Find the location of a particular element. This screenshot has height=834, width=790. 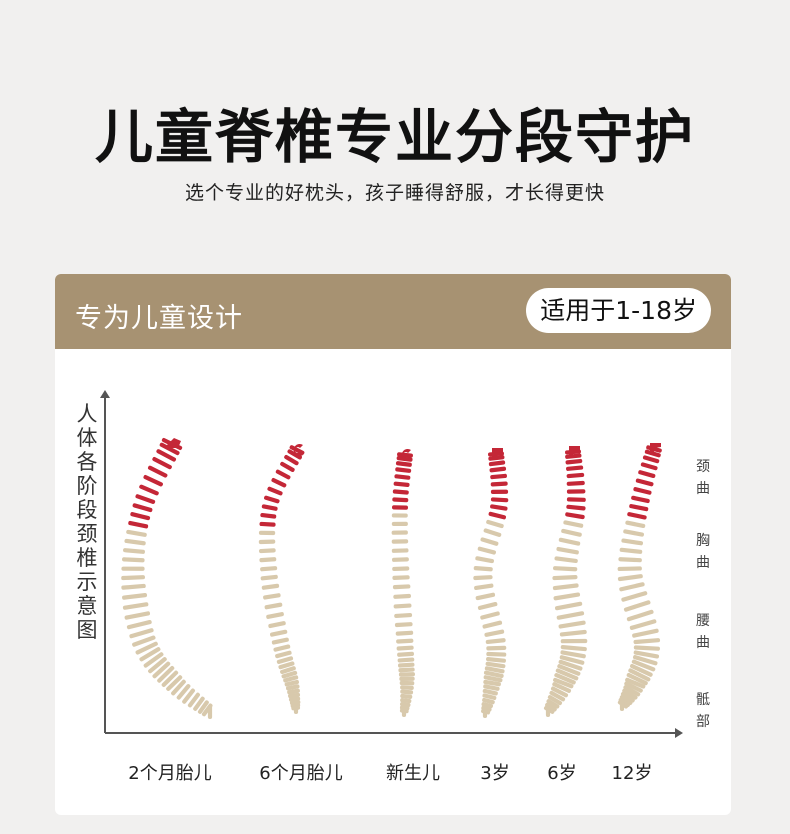

y-axis-label: 人体各阶段颈椎示意图 is located at coordinates (87, 522).